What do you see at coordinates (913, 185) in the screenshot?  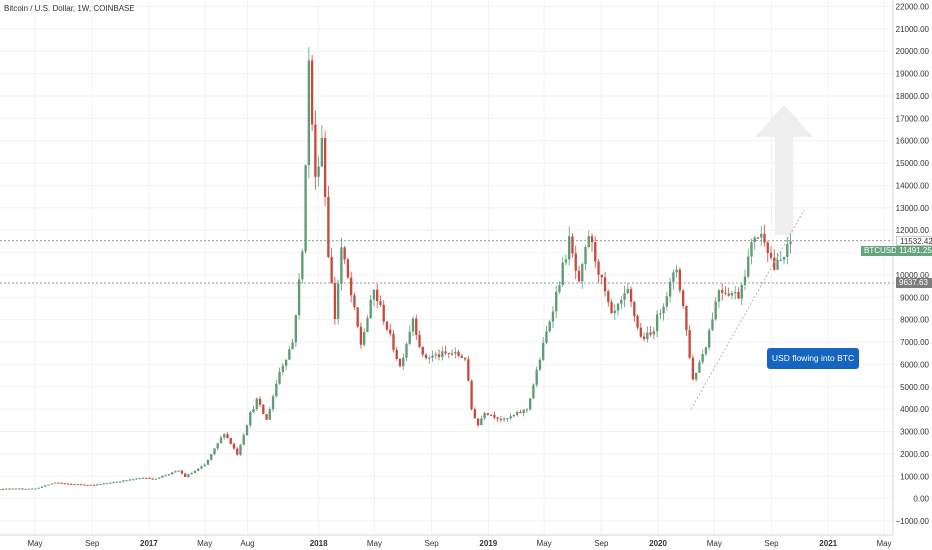 I see `y-tick-label: 14000.00` at bounding box center [913, 185].